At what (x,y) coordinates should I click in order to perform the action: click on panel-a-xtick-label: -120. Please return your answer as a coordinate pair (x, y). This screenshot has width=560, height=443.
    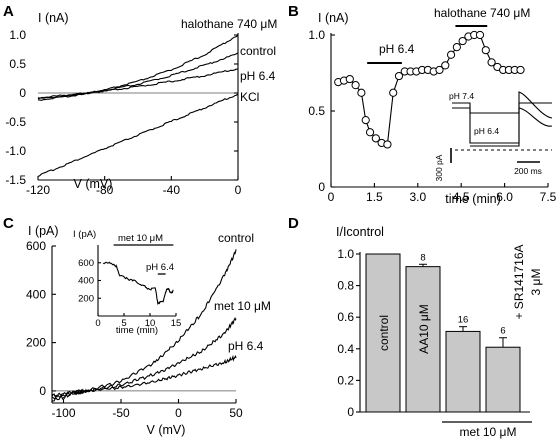
    Looking at the image, I should click on (38, 190).